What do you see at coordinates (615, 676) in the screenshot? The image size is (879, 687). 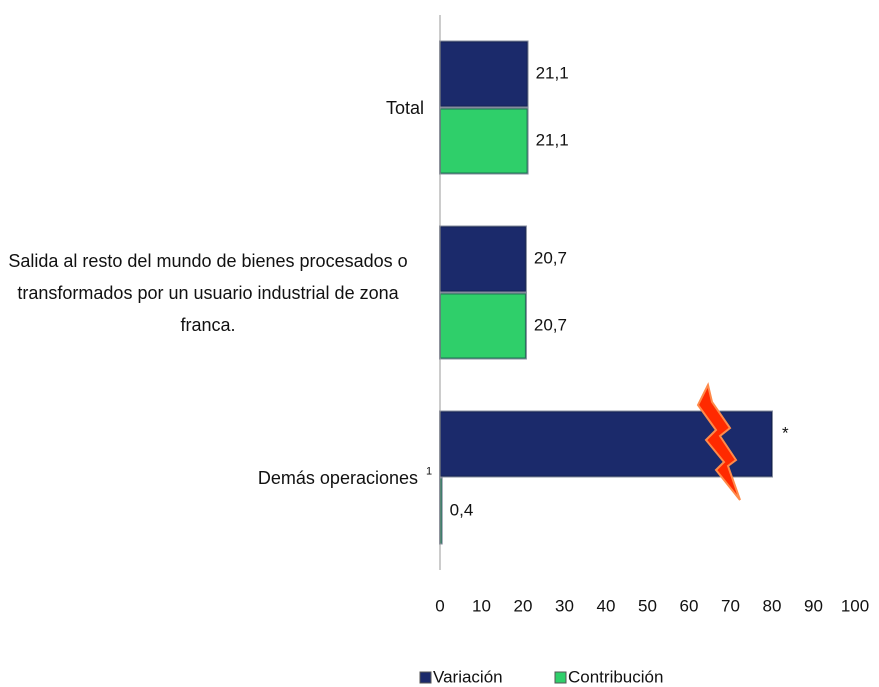 I see `legend-label: Contribución` at bounding box center [615, 676].